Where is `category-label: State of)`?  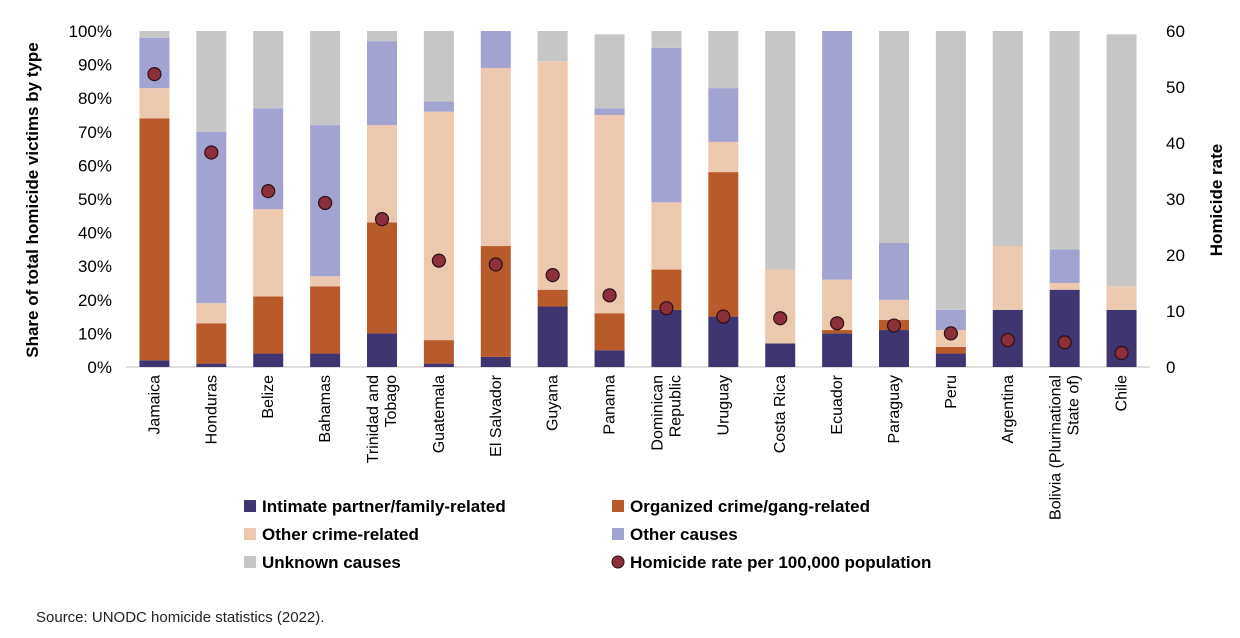
category-label: State of) is located at coordinates (1074, 405).